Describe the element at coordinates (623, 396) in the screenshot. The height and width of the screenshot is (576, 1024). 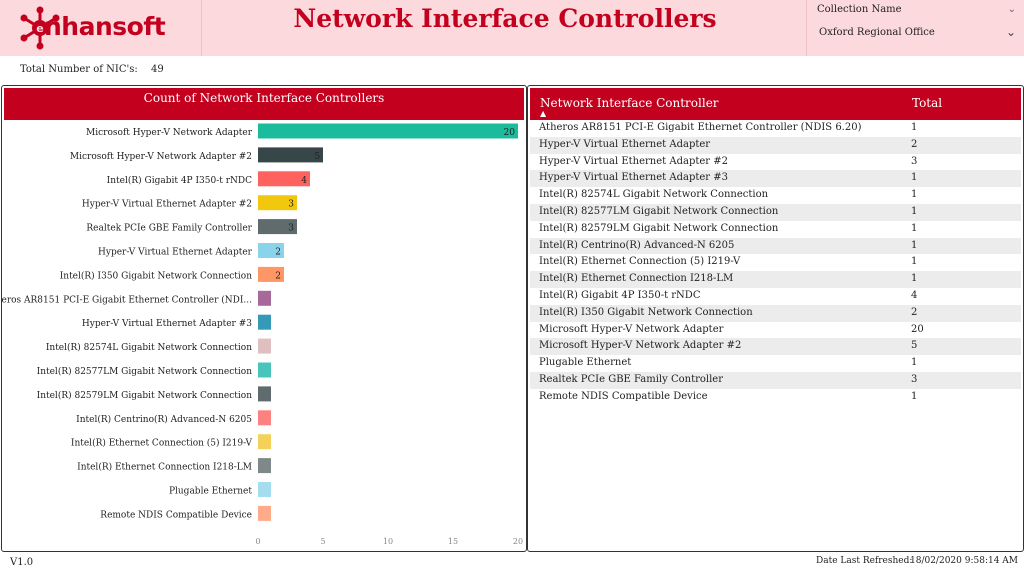
I see `cell-nic-name: Remote NDIS Compatible Device` at that location.